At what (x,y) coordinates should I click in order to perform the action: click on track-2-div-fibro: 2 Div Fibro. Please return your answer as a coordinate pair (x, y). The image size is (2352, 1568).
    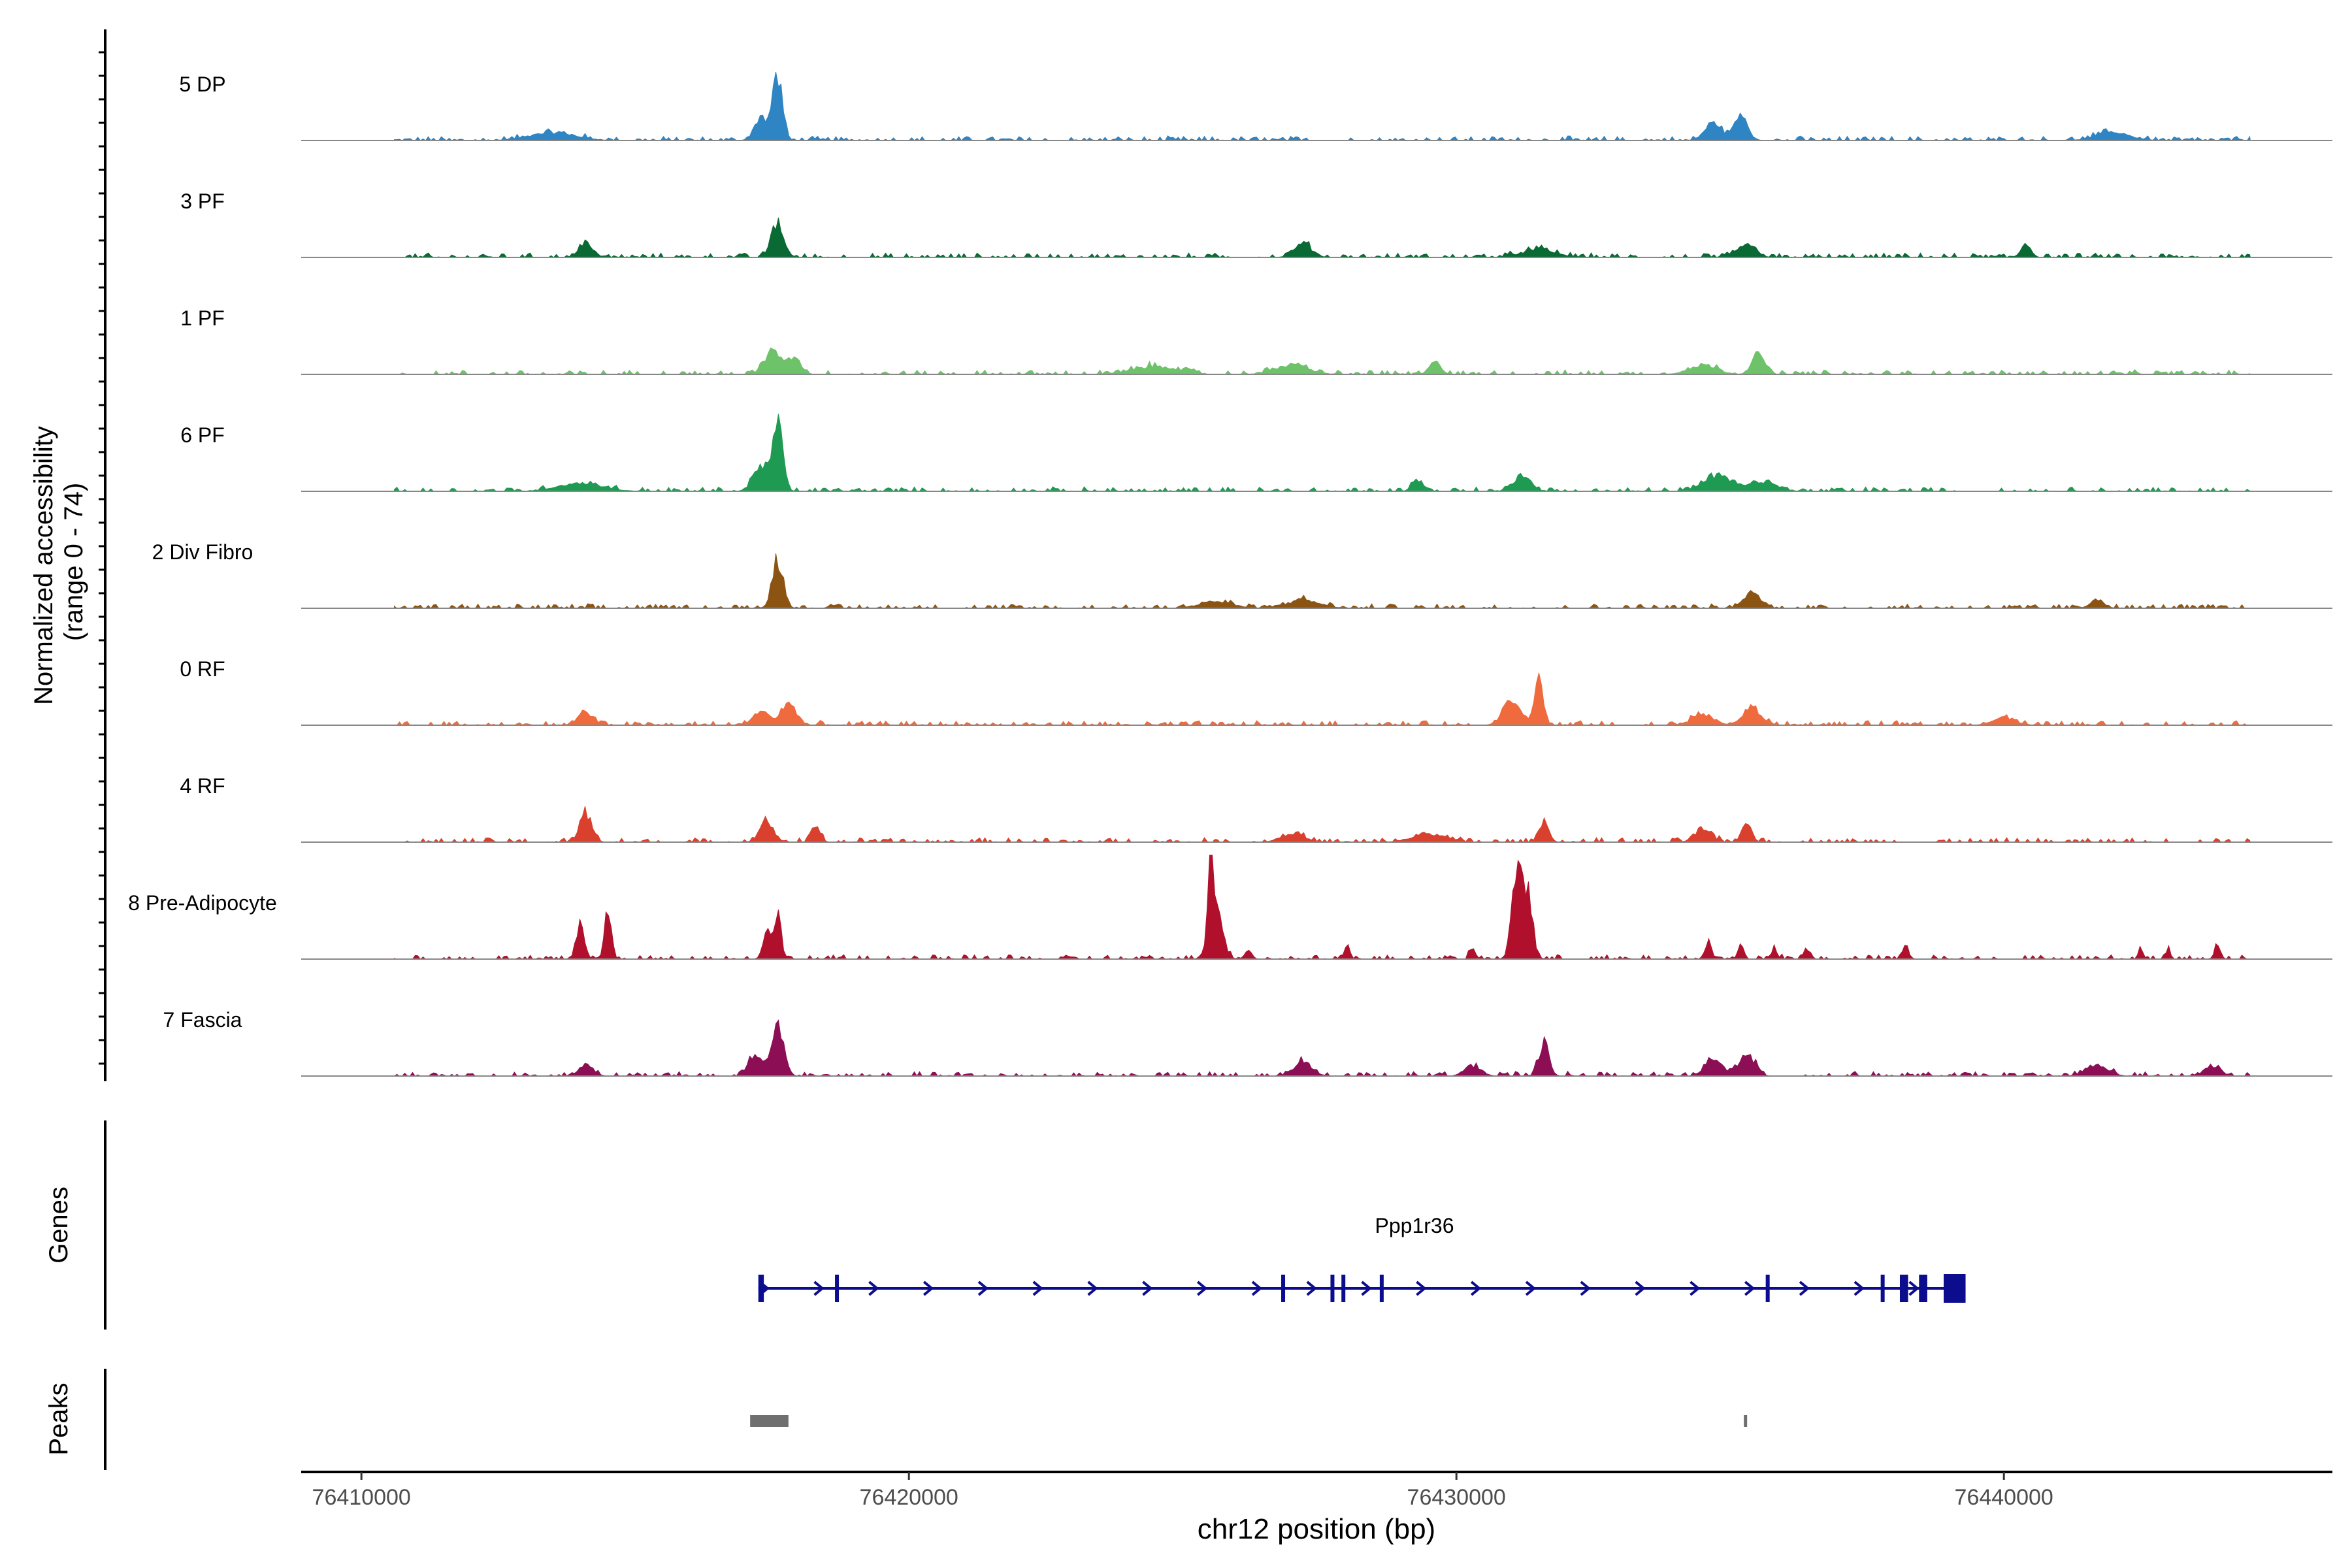
    Looking at the image, I should click on (1242, 574).